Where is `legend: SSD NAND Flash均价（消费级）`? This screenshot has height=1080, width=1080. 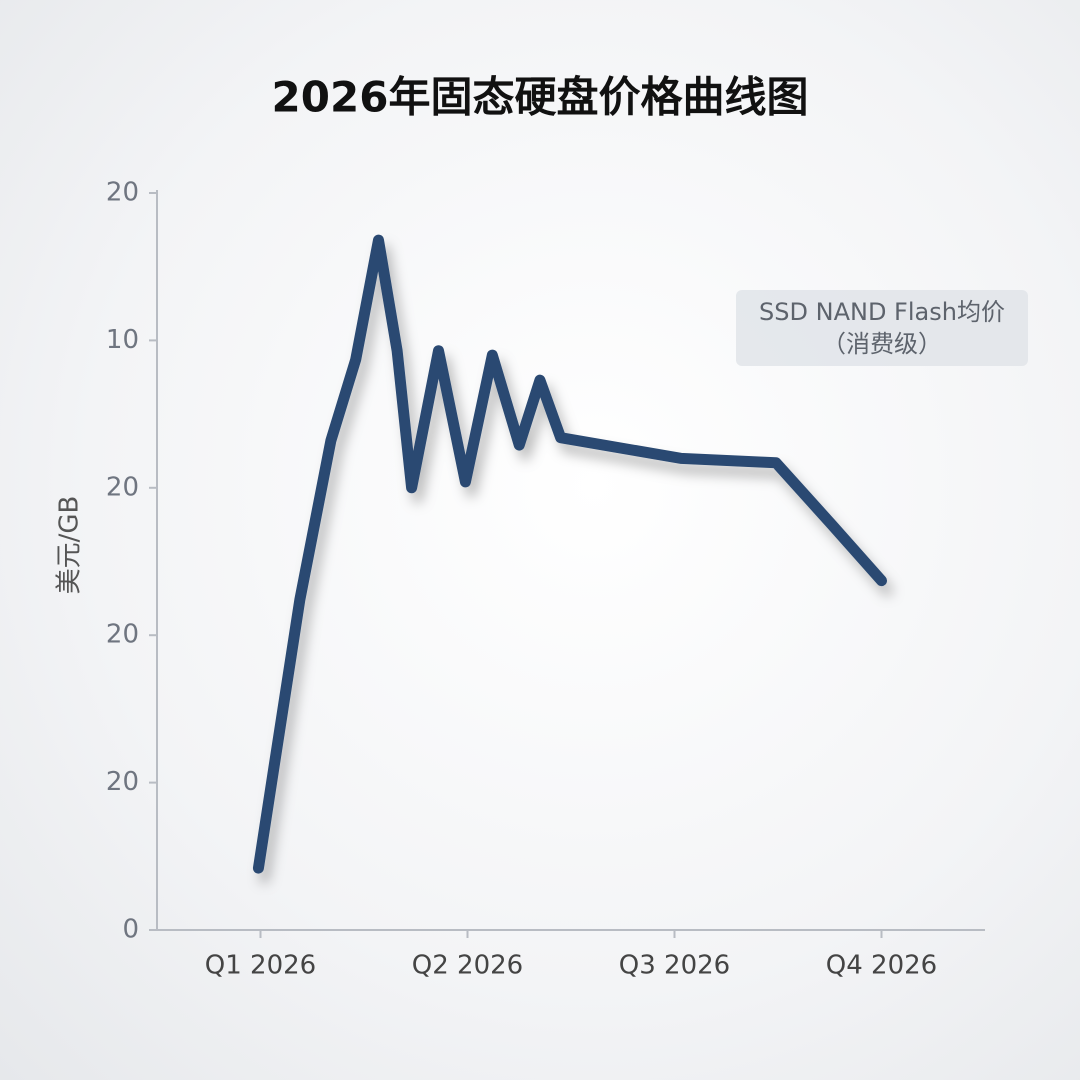 legend: SSD NAND Flash均价（消费级） is located at coordinates (882, 328).